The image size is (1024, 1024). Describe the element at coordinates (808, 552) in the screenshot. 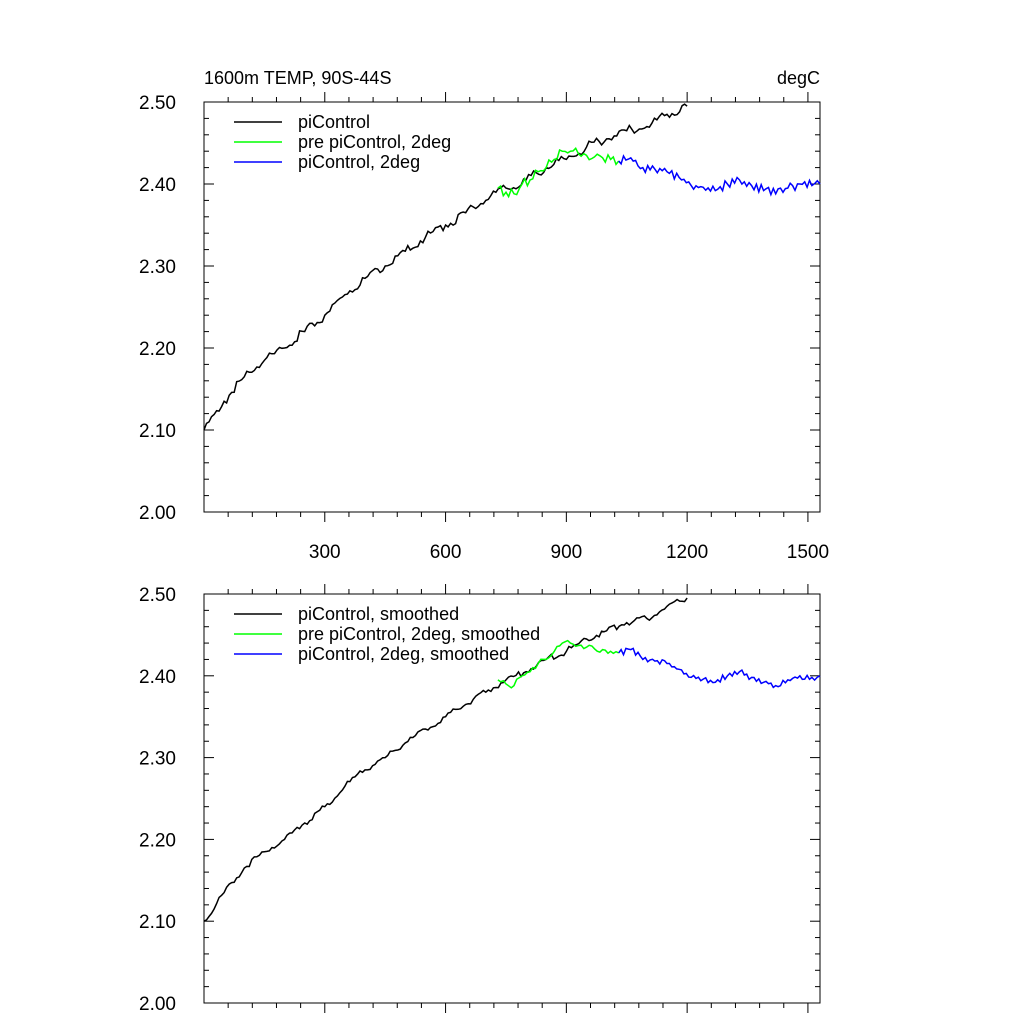

I see `x-tick-label: 1500` at that location.